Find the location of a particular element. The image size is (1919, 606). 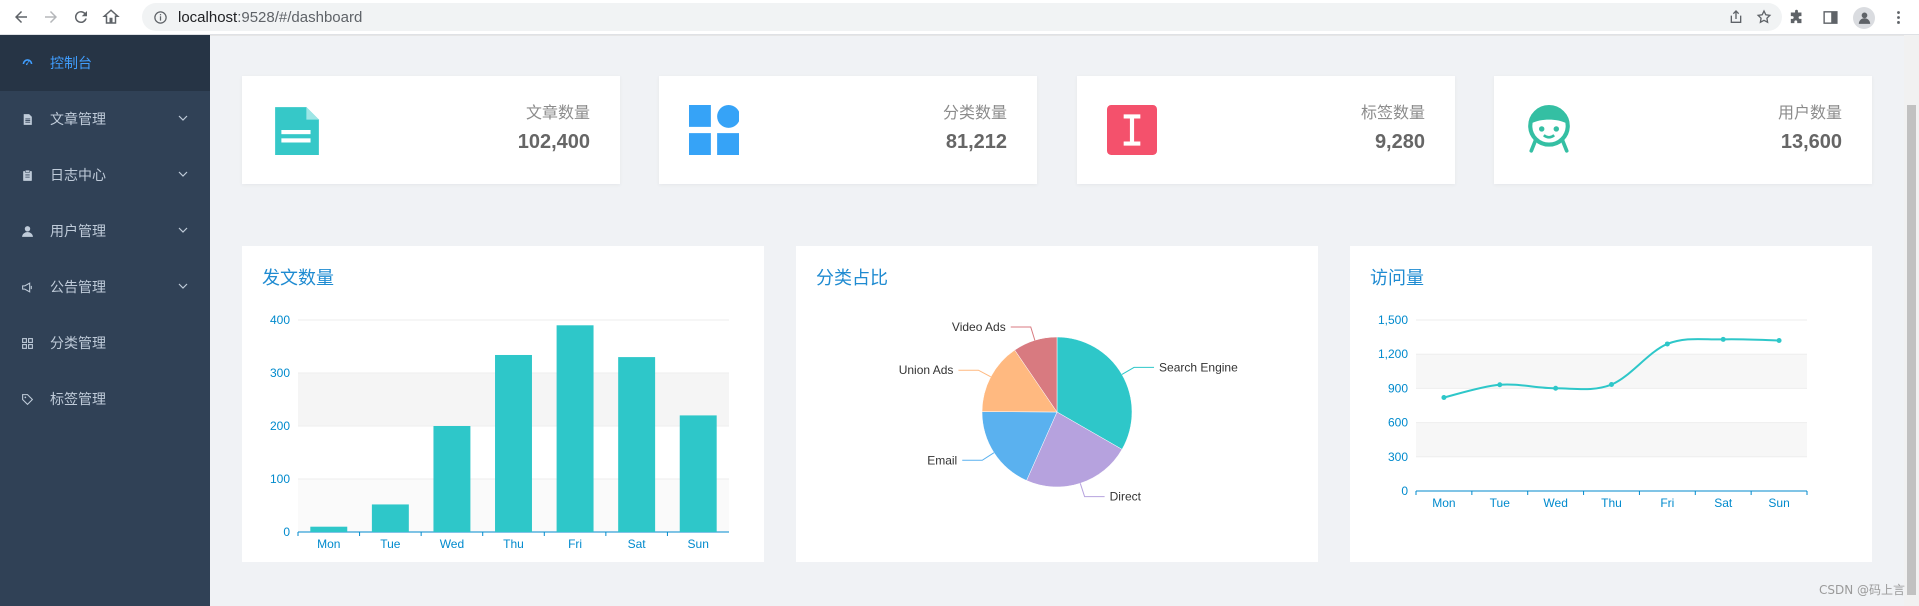

line-point-Fri is located at coordinates (1667, 344).